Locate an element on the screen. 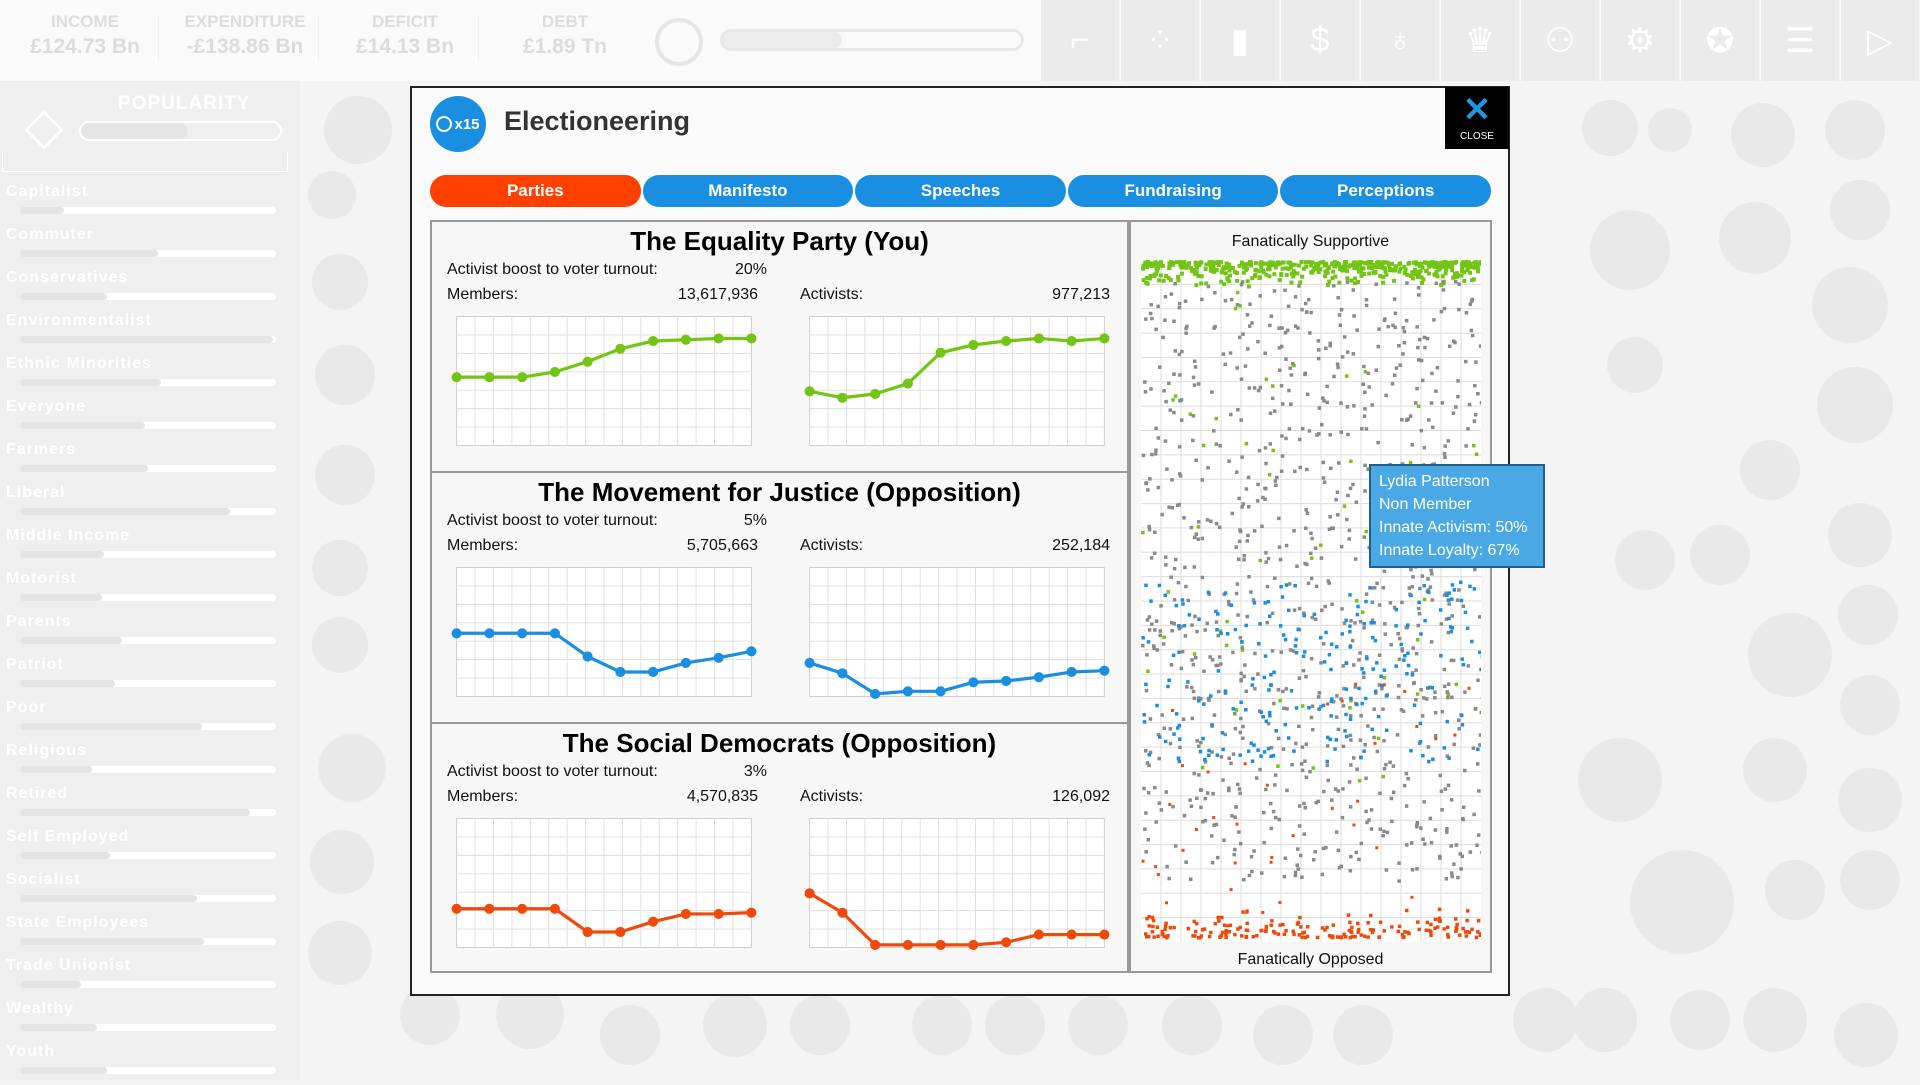 The height and width of the screenshot is (1085, 1920). stat-income: INCOME£124.73 Bn is located at coordinates (85, 36).